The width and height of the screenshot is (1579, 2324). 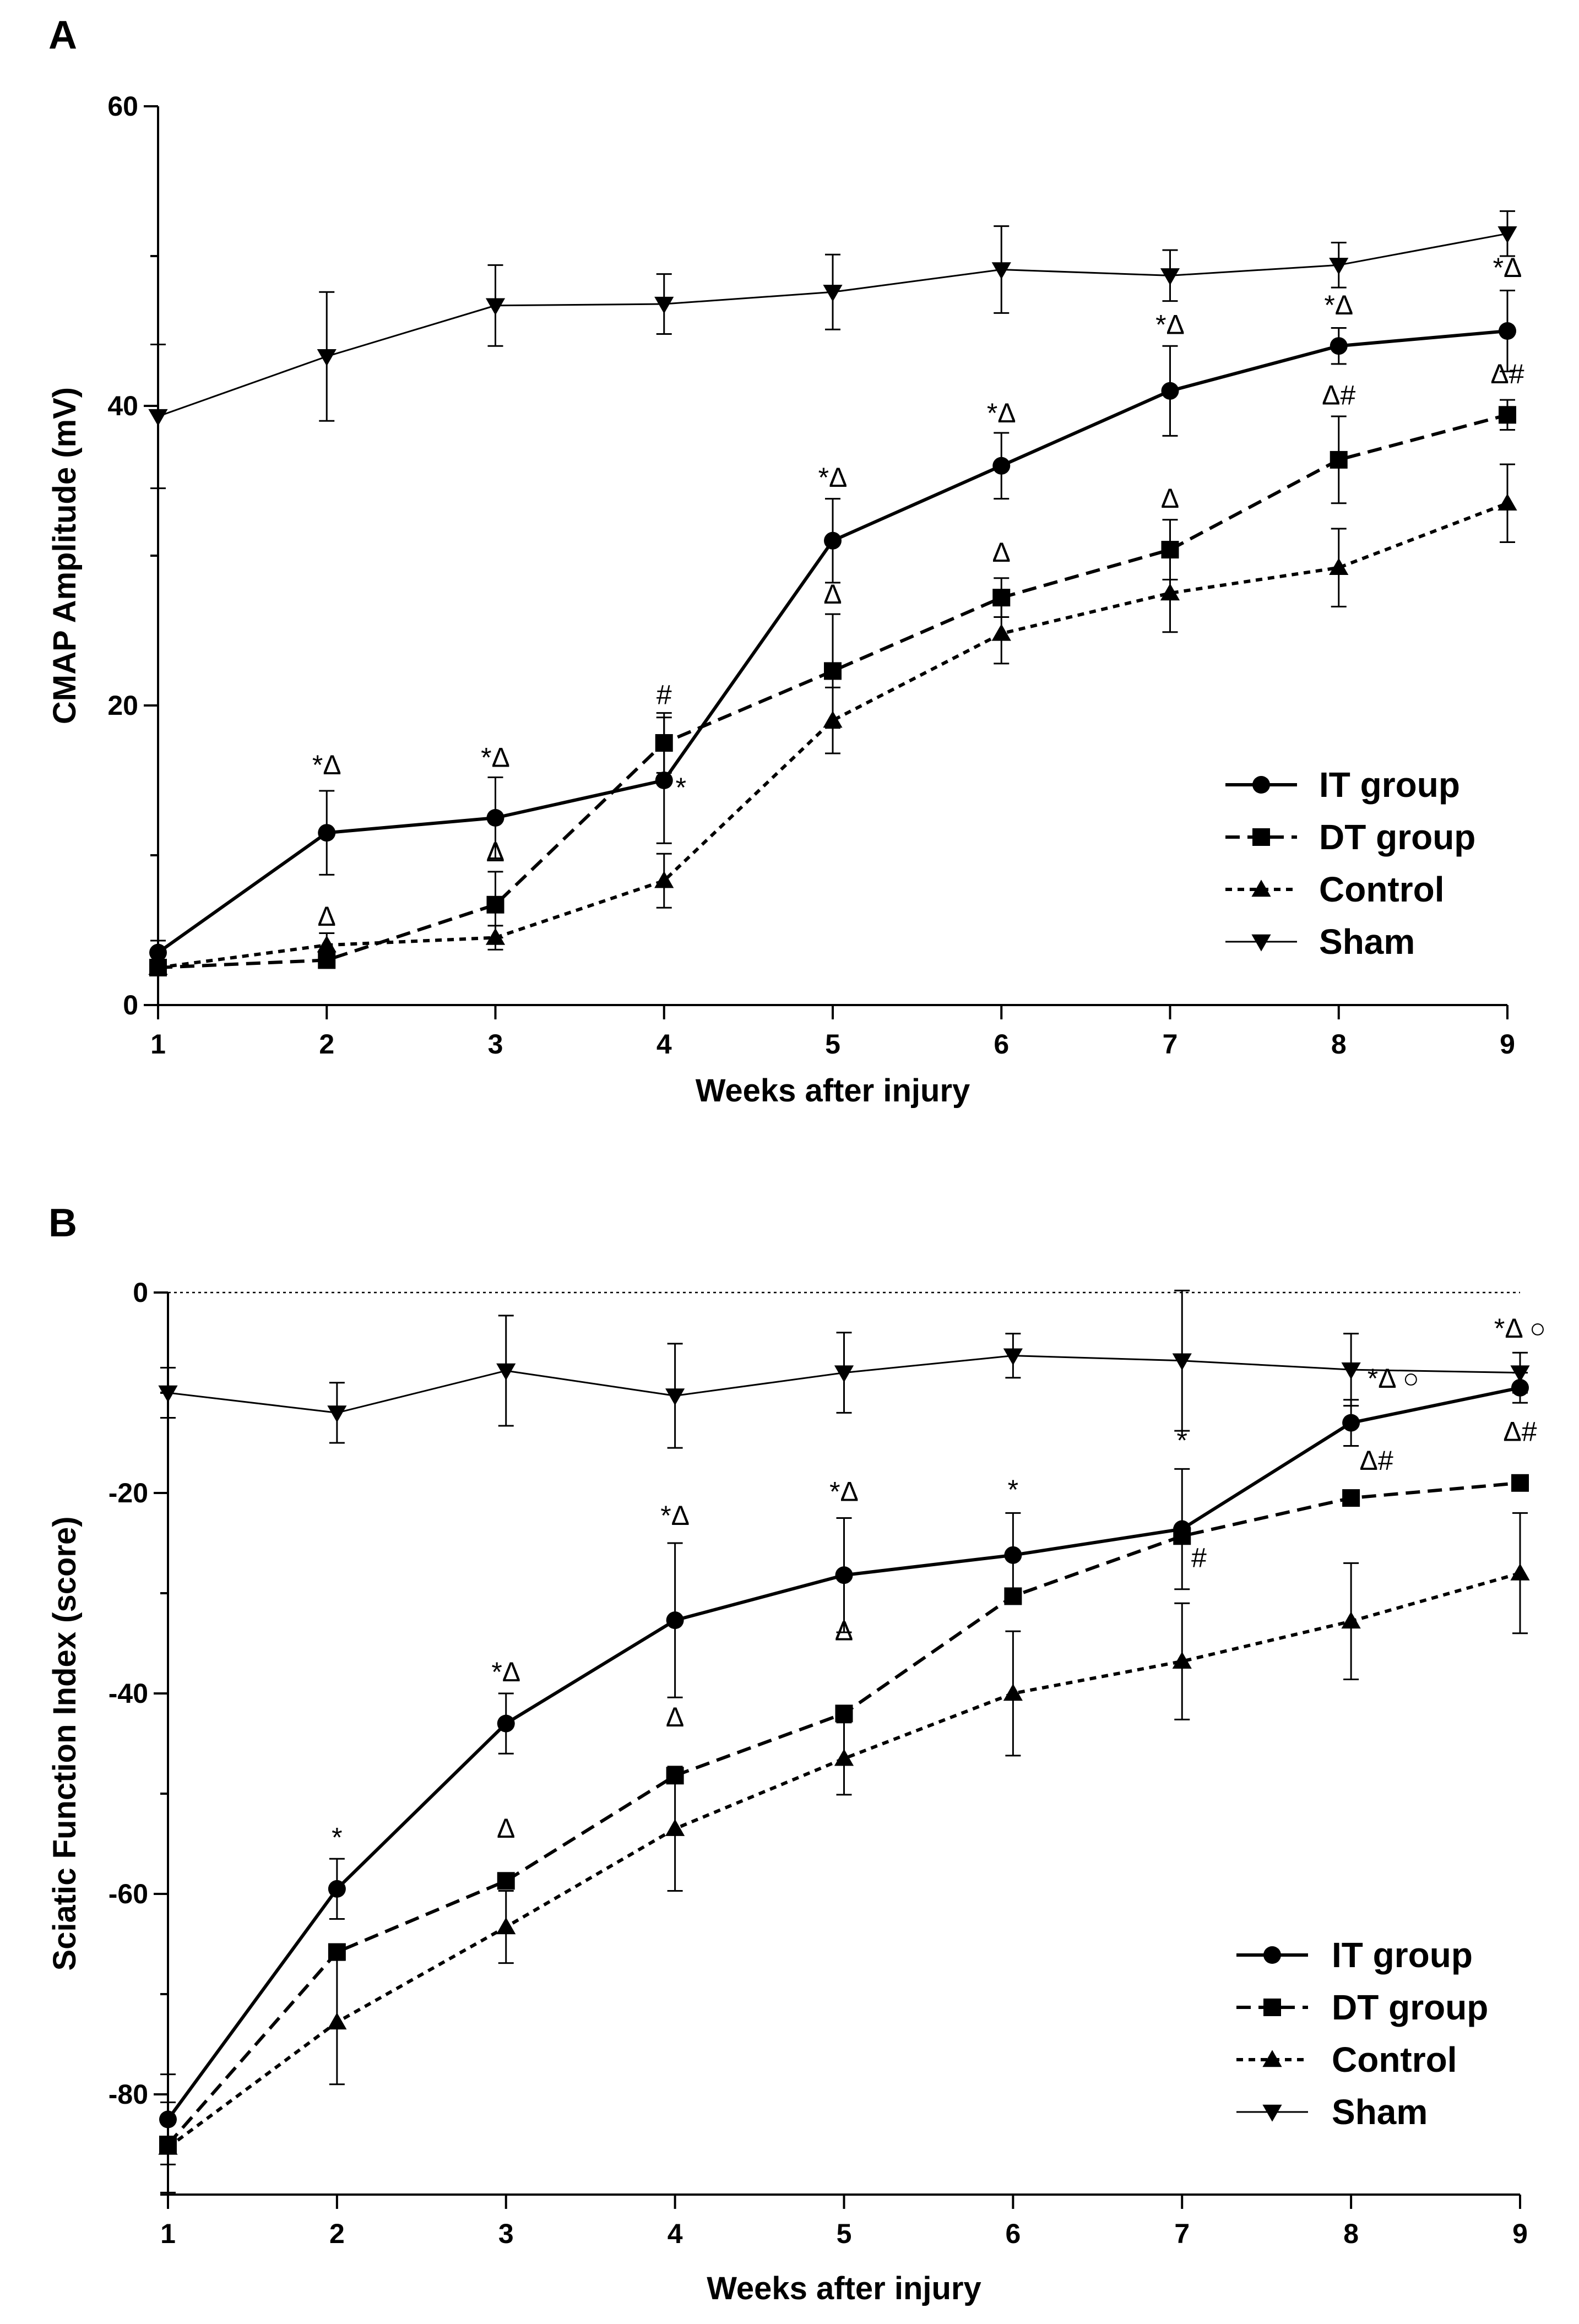 I want to click on x-tick-label: 3, so click(x=506, y=2233).